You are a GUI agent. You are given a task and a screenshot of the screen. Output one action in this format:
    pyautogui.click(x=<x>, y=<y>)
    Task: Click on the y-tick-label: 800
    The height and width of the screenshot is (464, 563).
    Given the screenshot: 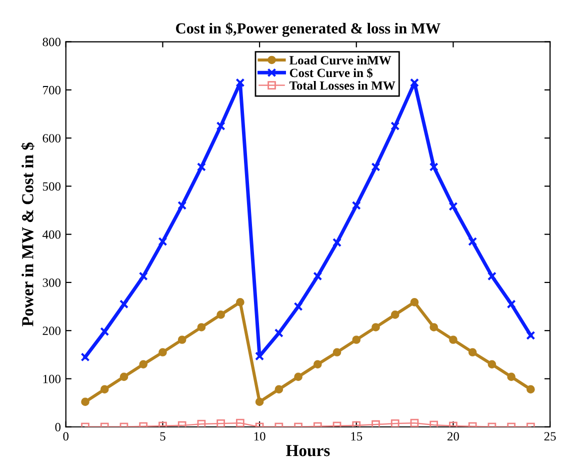 What is the action you would take?
    pyautogui.click(x=51, y=42)
    